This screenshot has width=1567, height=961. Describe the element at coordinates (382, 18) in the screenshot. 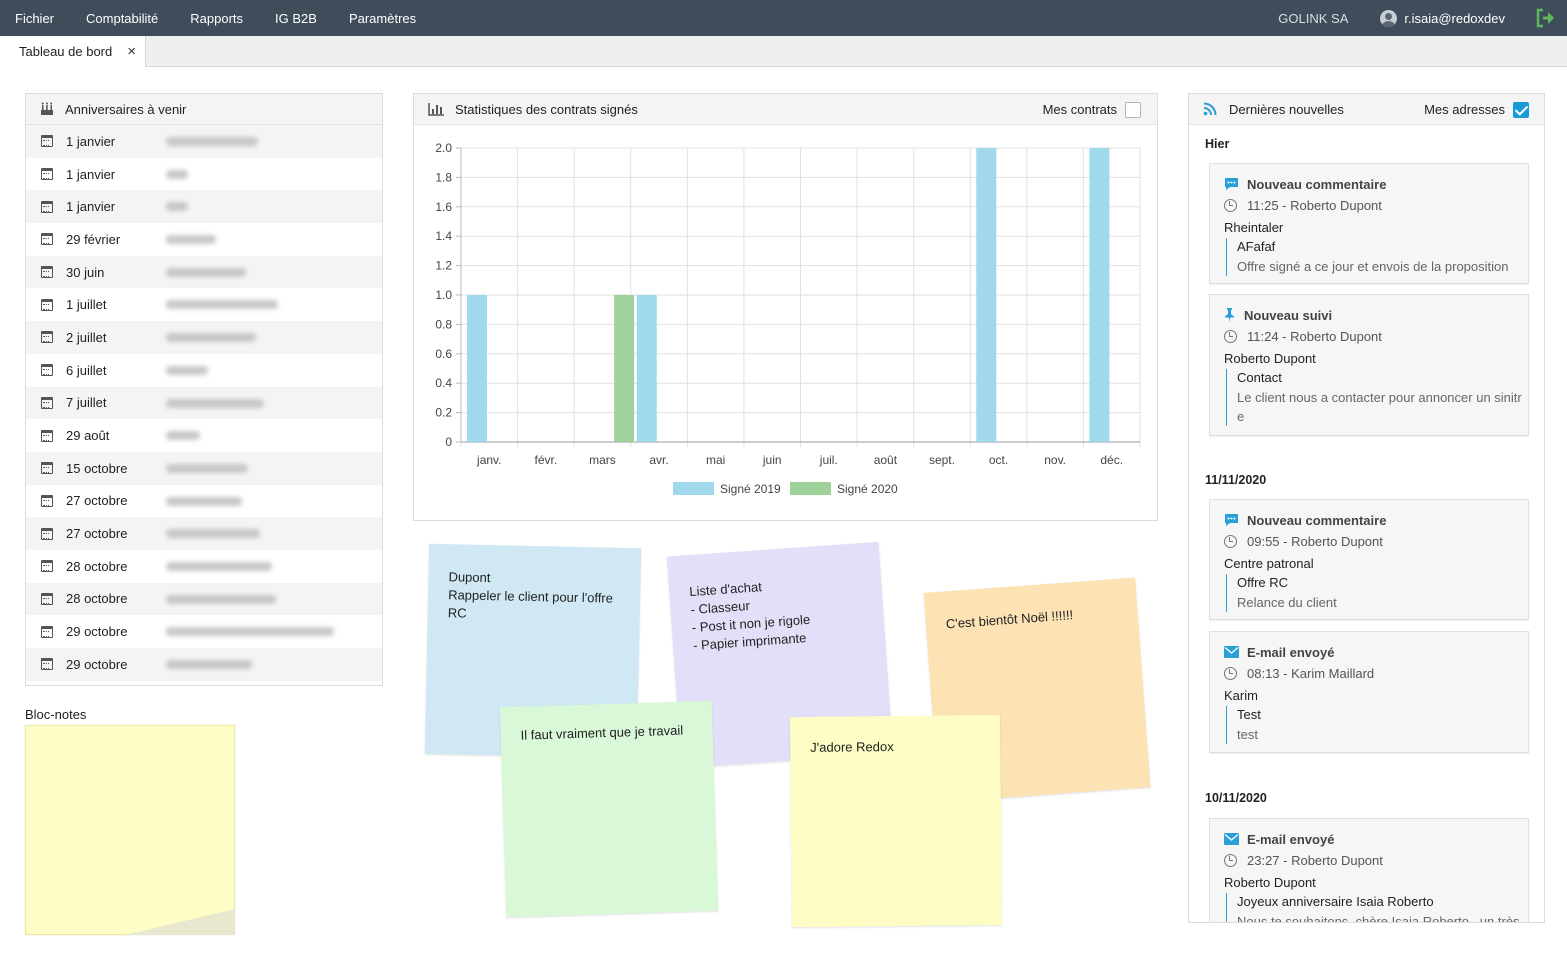

I see `menu-parametres: Paramètres` at that location.